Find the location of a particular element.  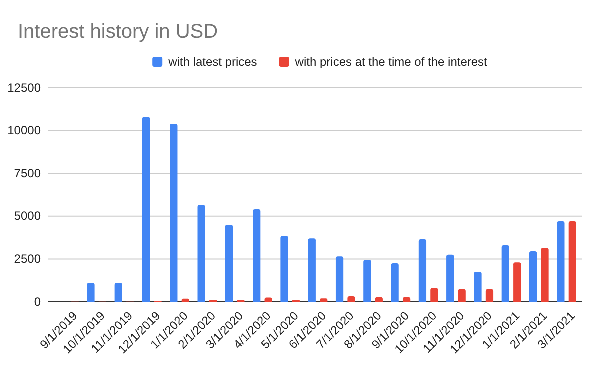

y-tick-label: 10000 is located at coordinates (25, 131).